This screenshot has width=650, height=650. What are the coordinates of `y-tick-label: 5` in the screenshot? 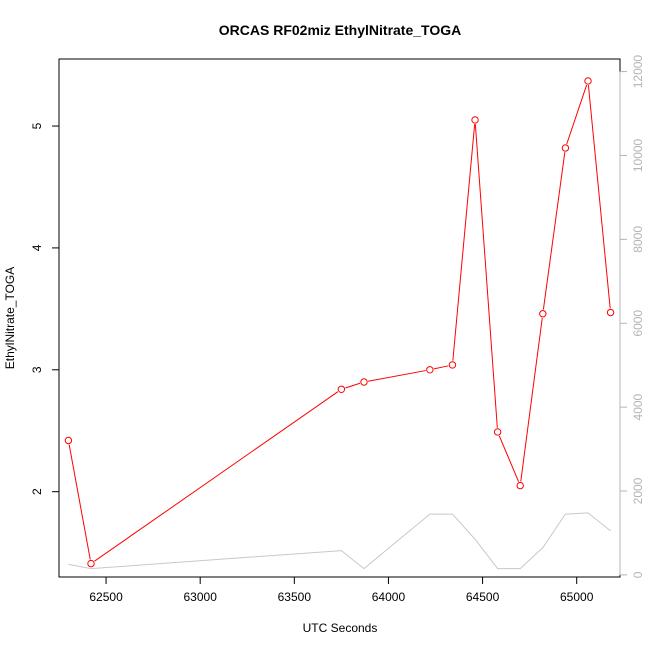 It's located at (37, 125).